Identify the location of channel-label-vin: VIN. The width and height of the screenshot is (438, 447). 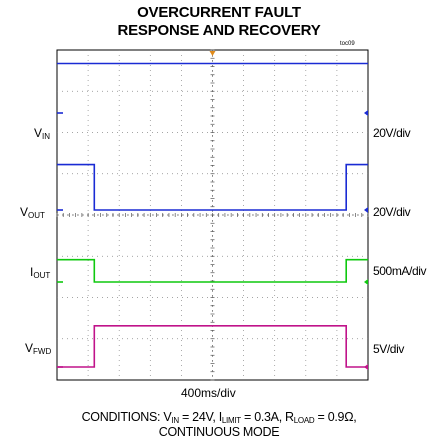
(42, 133).